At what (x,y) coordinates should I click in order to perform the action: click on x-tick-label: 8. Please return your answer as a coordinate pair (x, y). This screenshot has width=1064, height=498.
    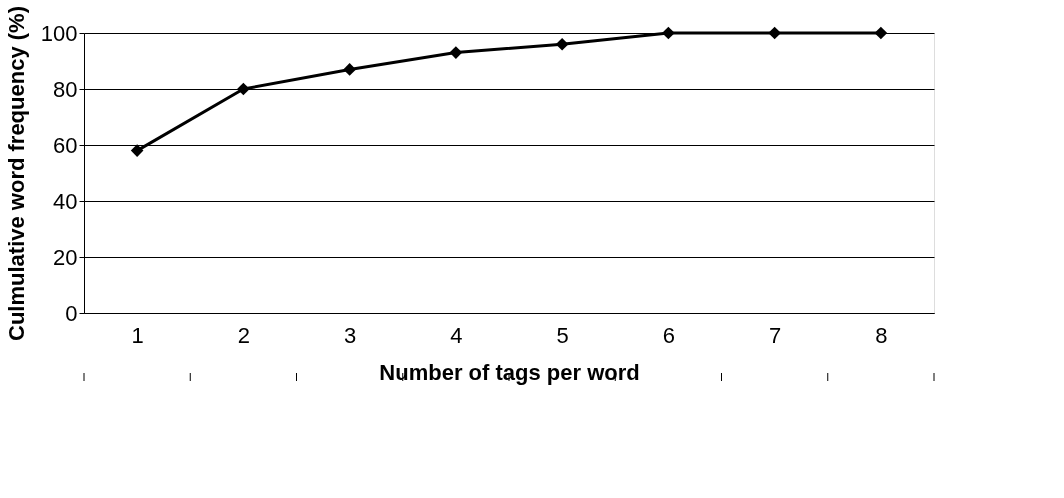
    Looking at the image, I should click on (881, 335).